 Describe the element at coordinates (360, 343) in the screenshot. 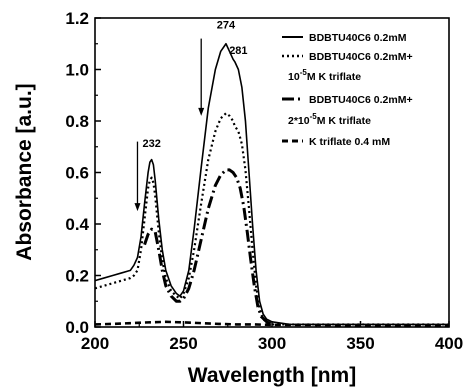

I see `x-tick-label: 350` at that location.